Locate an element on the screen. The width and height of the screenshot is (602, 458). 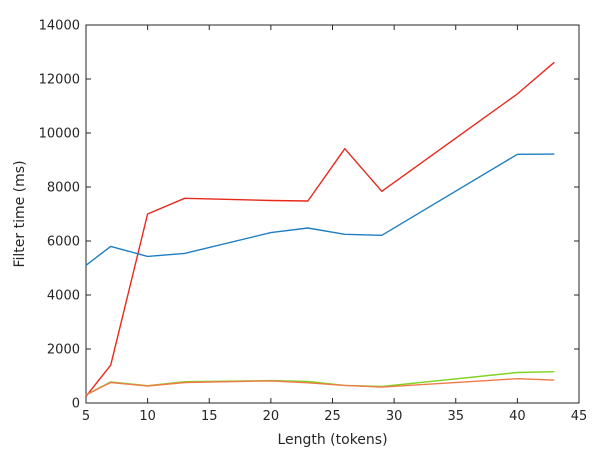
y-tick-label: 0 is located at coordinates (76, 404).